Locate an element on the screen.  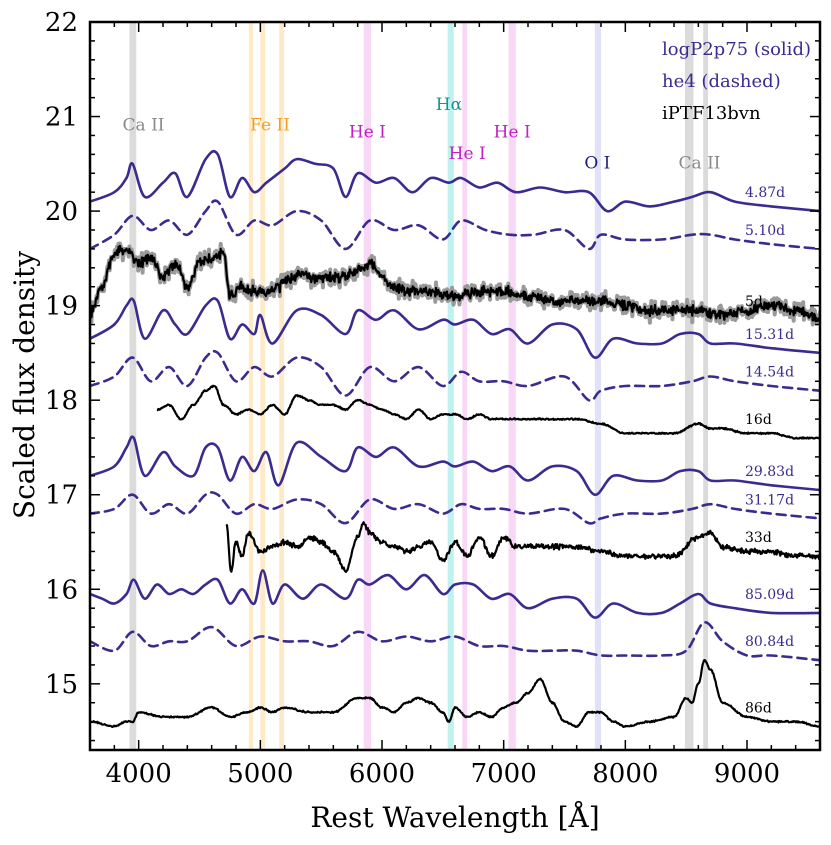
phase-label-31-17d: 31.17d is located at coordinates (769, 500).